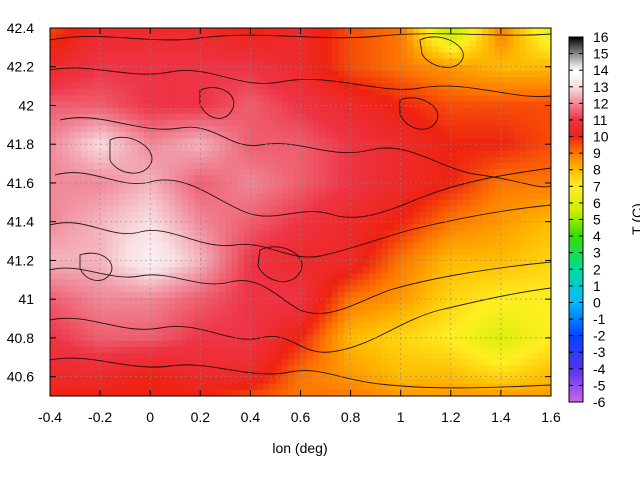 The width and height of the screenshot is (640, 480). I want to click on x-tick-label: 0.6, so click(301, 417).